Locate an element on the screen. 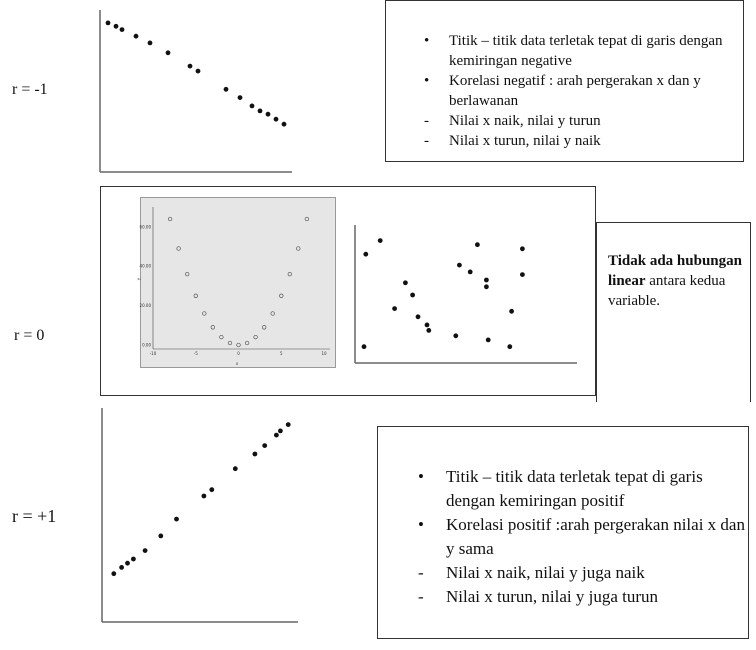  note-text: antara kedua variable. is located at coordinates (667, 291).